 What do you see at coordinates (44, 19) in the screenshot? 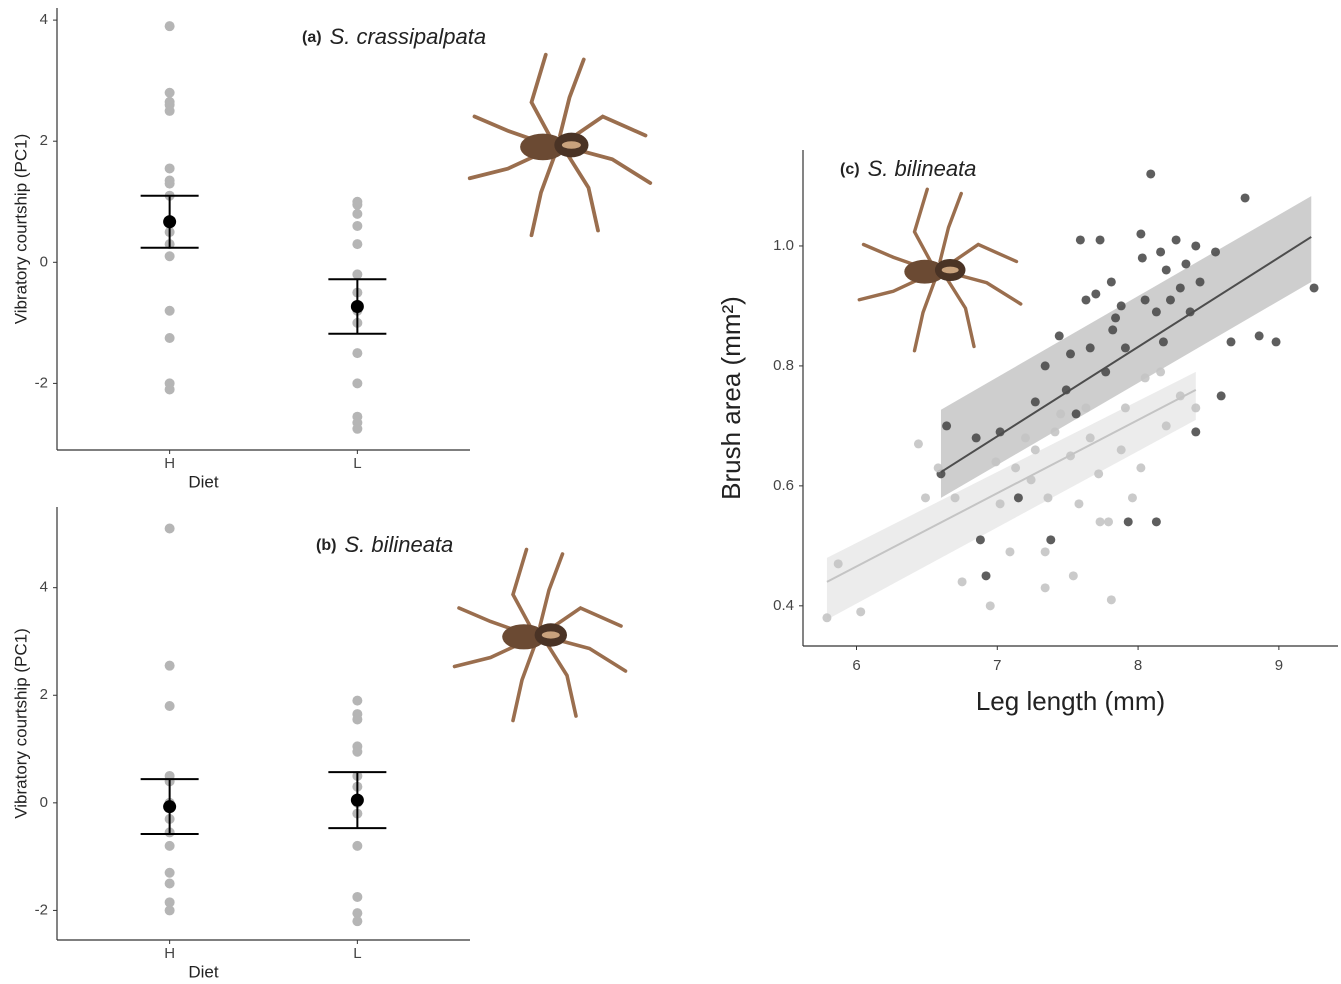
I see `y-tick-label: 4` at bounding box center [44, 19].